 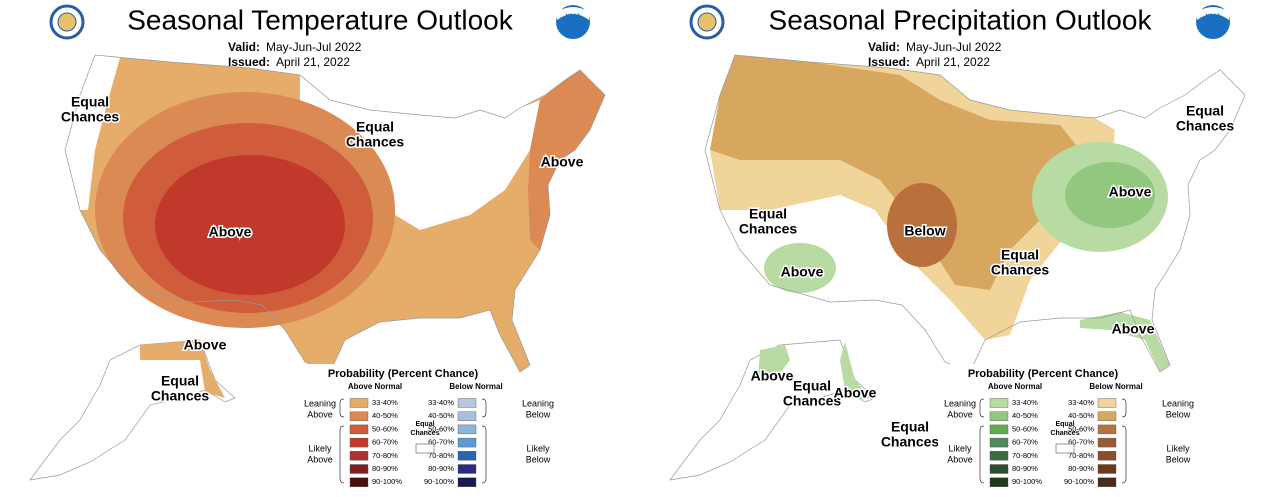 I want to click on noaa-logo-wave, so click(x=573, y=13).